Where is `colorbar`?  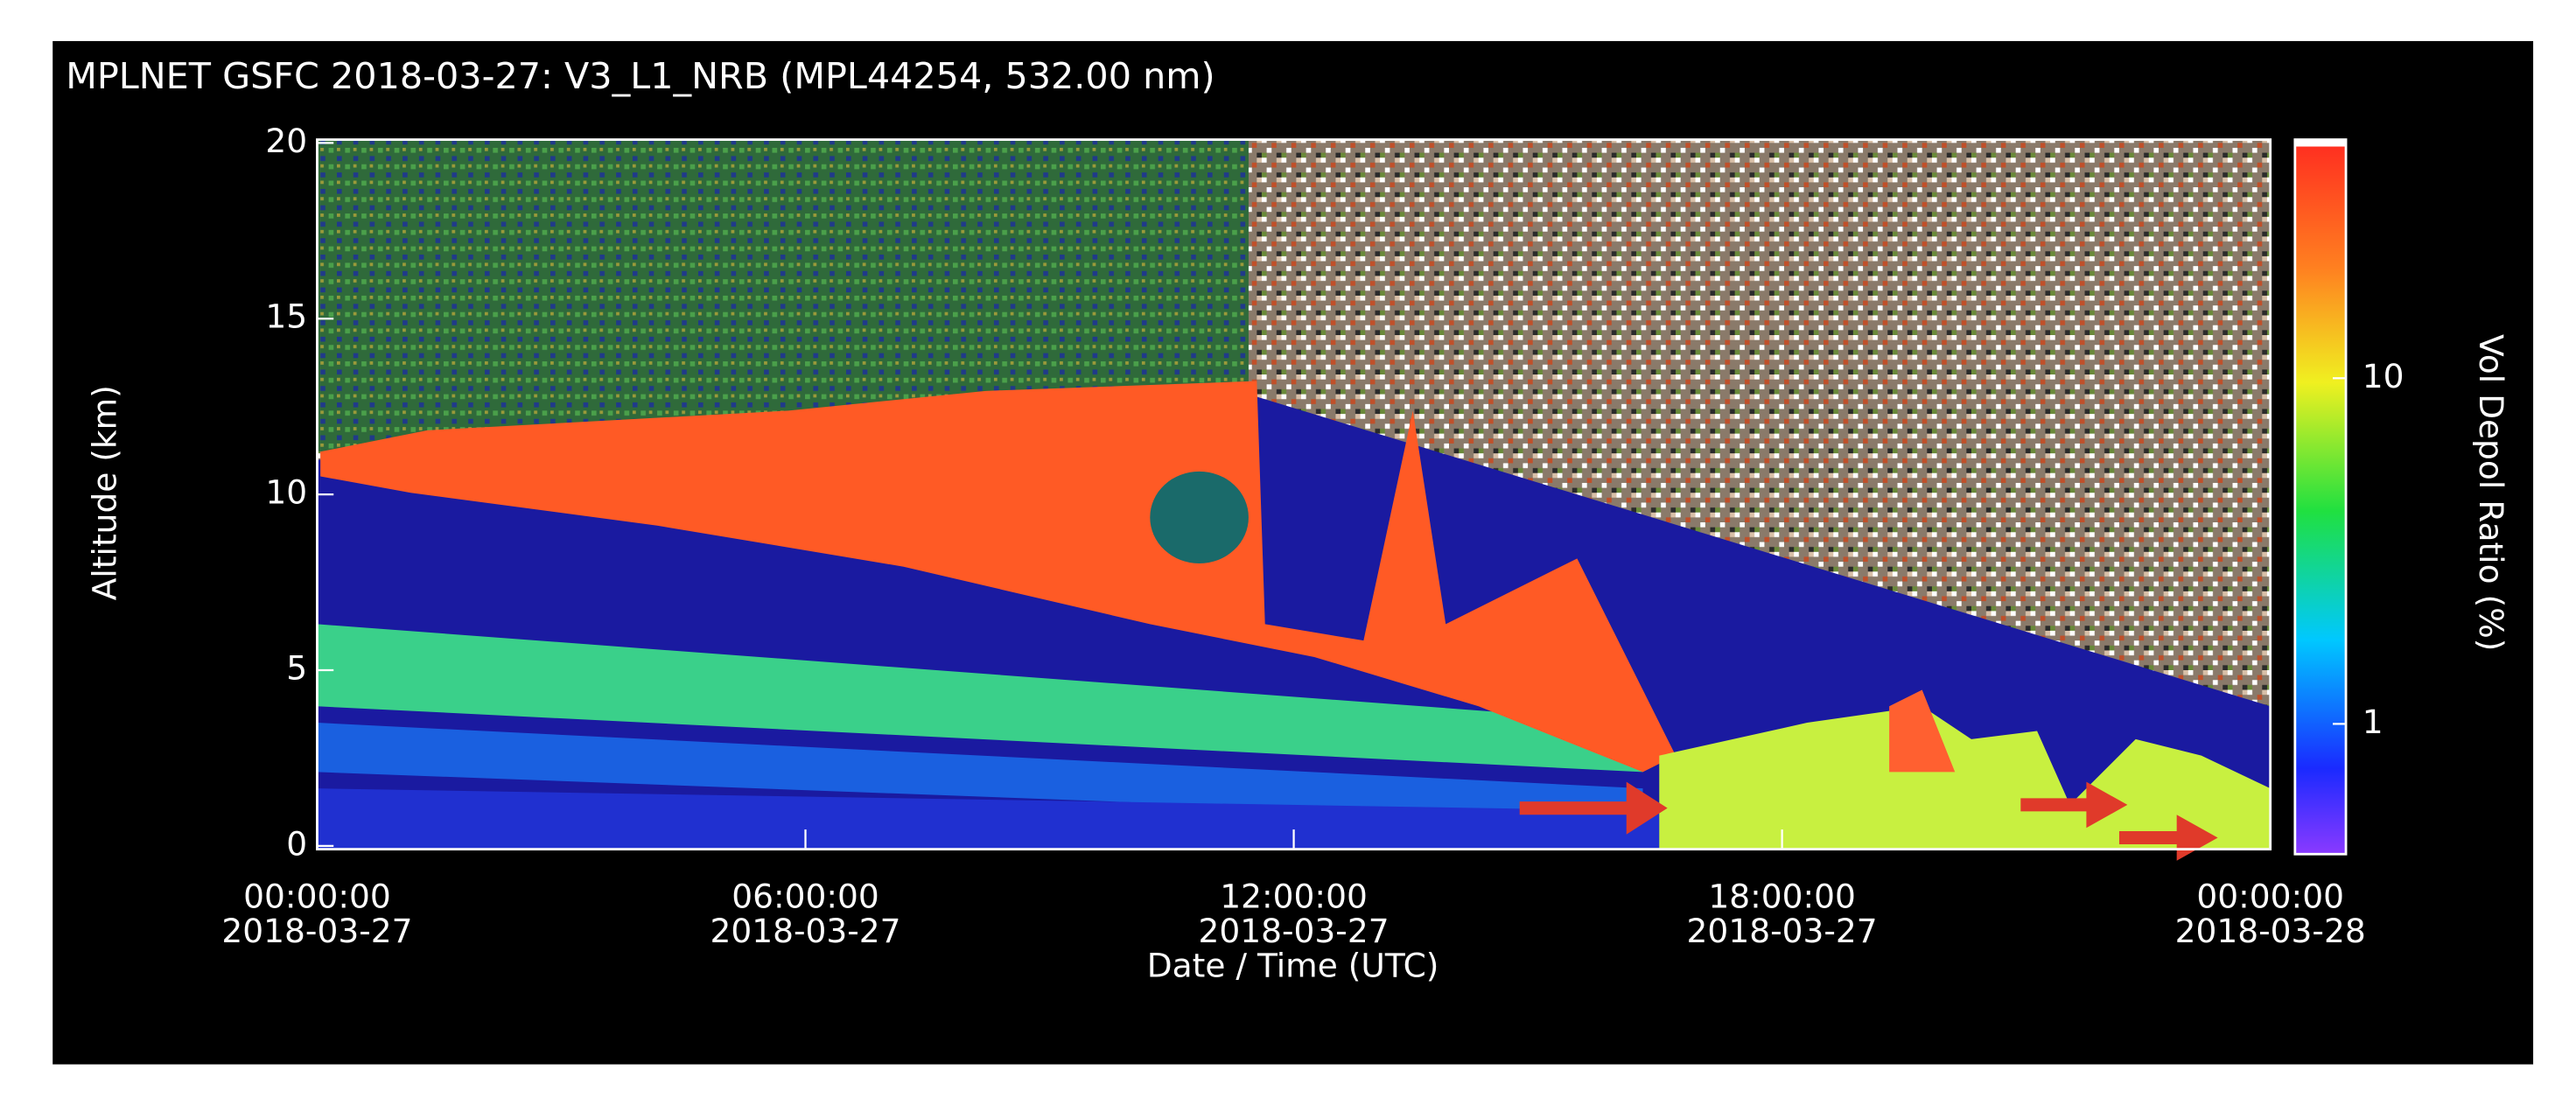
colorbar is located at coordinates (2320, 497).